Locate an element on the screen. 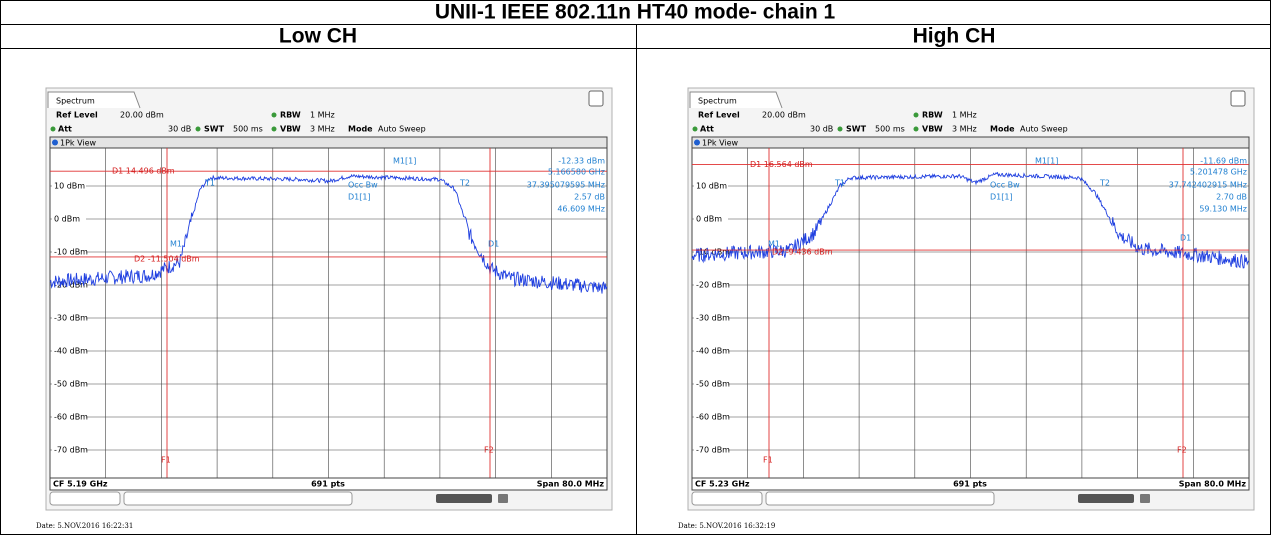  readout-value: -12.33 dBm is located at coordinates (581, 161).